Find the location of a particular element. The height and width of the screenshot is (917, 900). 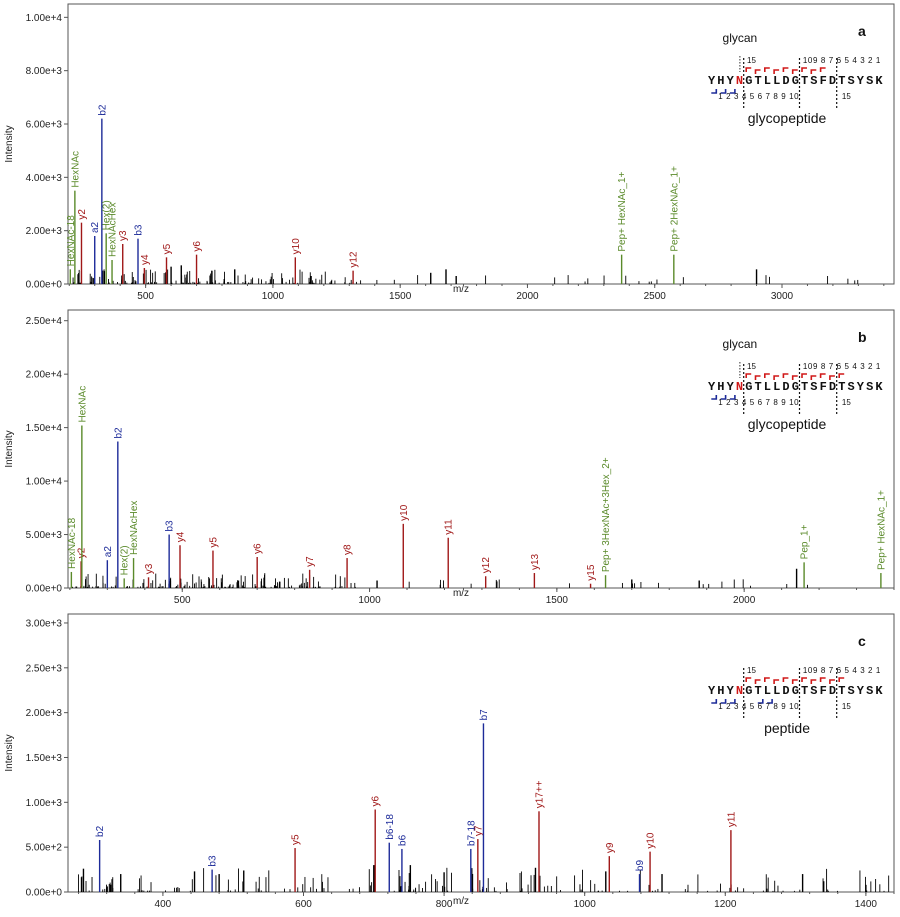

y-tick-label: 4.00e+3 is located at coordinates (44, 178).